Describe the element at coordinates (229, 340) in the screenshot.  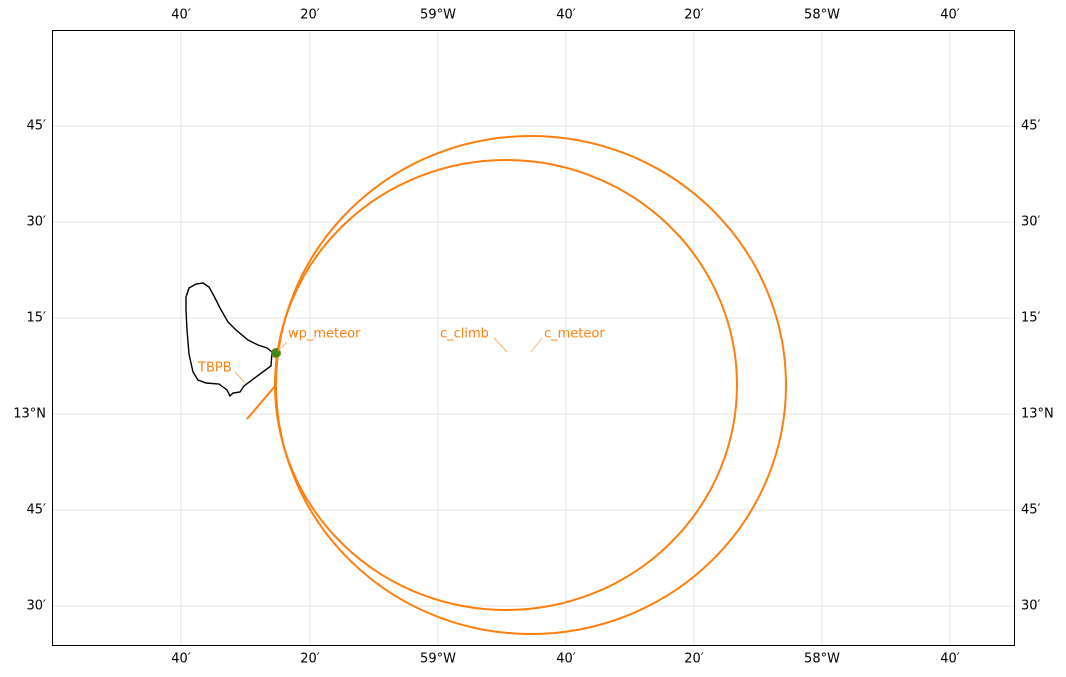
I see `island-outline` at that location.